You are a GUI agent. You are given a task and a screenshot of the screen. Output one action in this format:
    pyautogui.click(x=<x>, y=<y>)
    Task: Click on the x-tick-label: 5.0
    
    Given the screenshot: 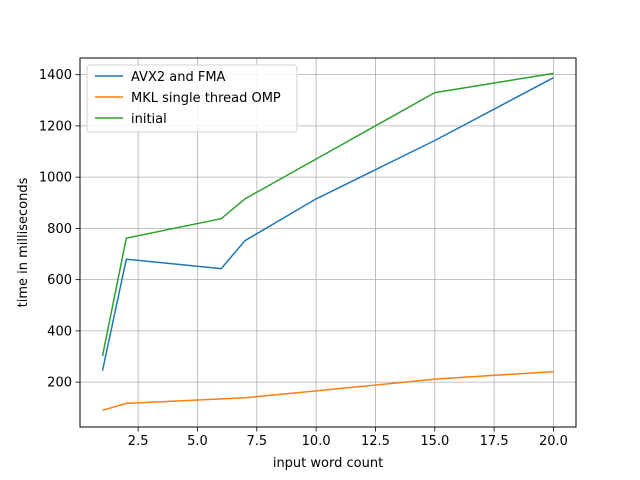 What is the action you would take?
    pyautogui.click(x=197, y=441)
    